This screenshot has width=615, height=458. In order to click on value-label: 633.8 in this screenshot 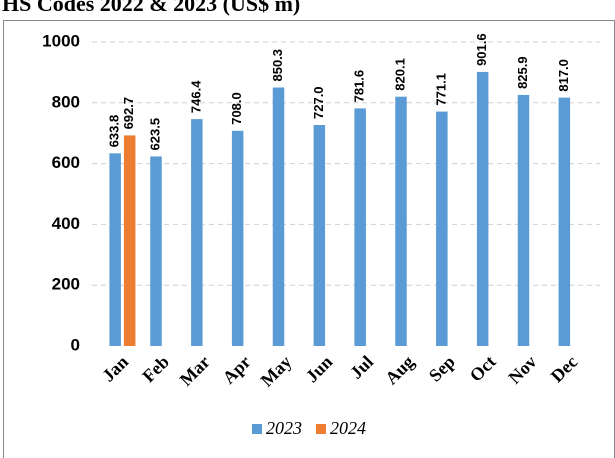, I will do `click(114, 131)`.